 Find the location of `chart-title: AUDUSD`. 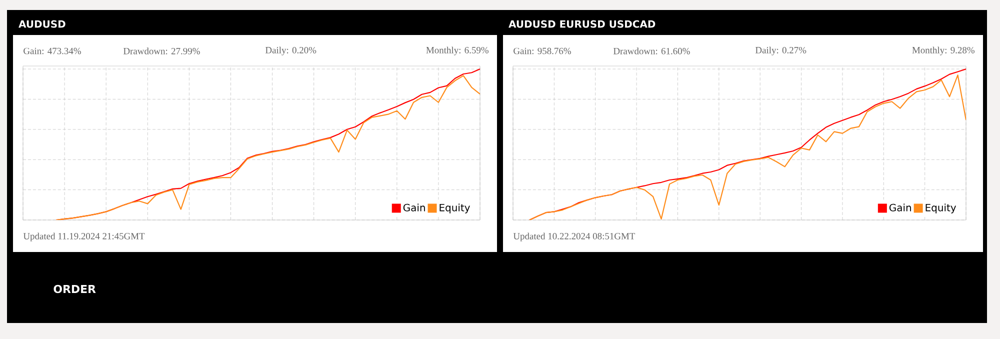

chart-title: AUDUSD is located at coordinates (42, 24).